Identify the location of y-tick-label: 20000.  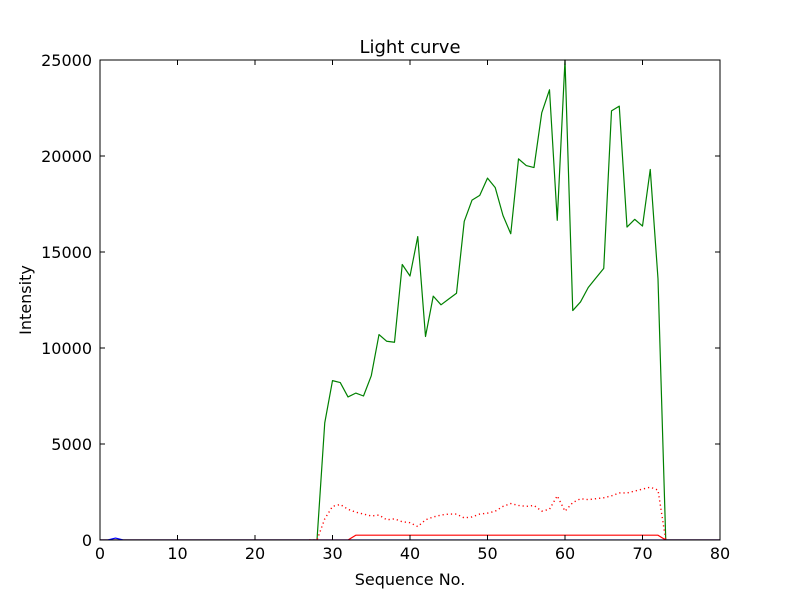
(66, 156).